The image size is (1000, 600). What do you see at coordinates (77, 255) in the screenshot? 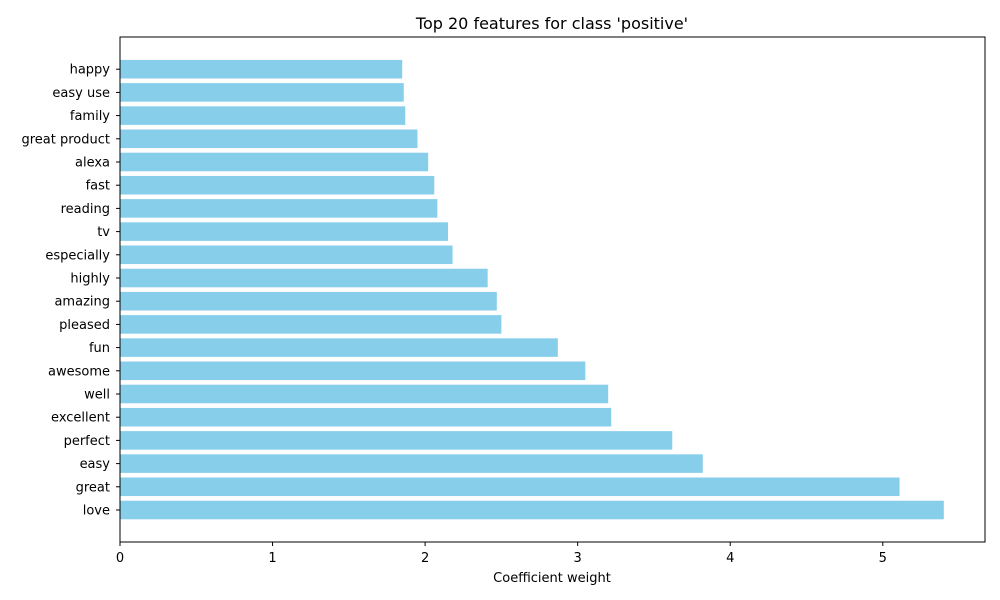
I see `y-tick-label-especially: especially` at bounding box center [77, 255].